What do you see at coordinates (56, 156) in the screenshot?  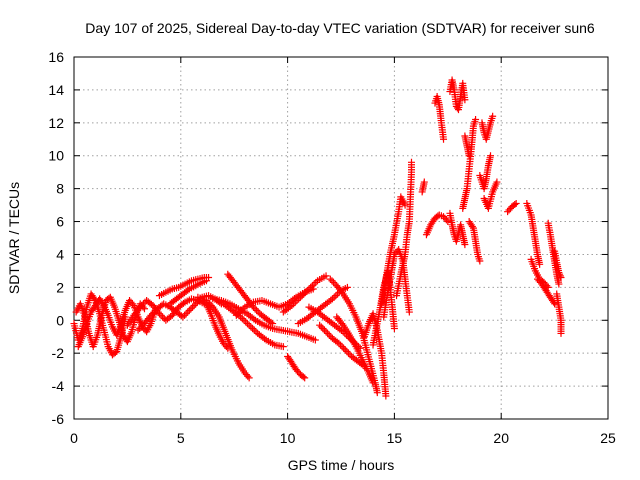 I see `y-tick-label: 10` at bounding box center [56, 156].